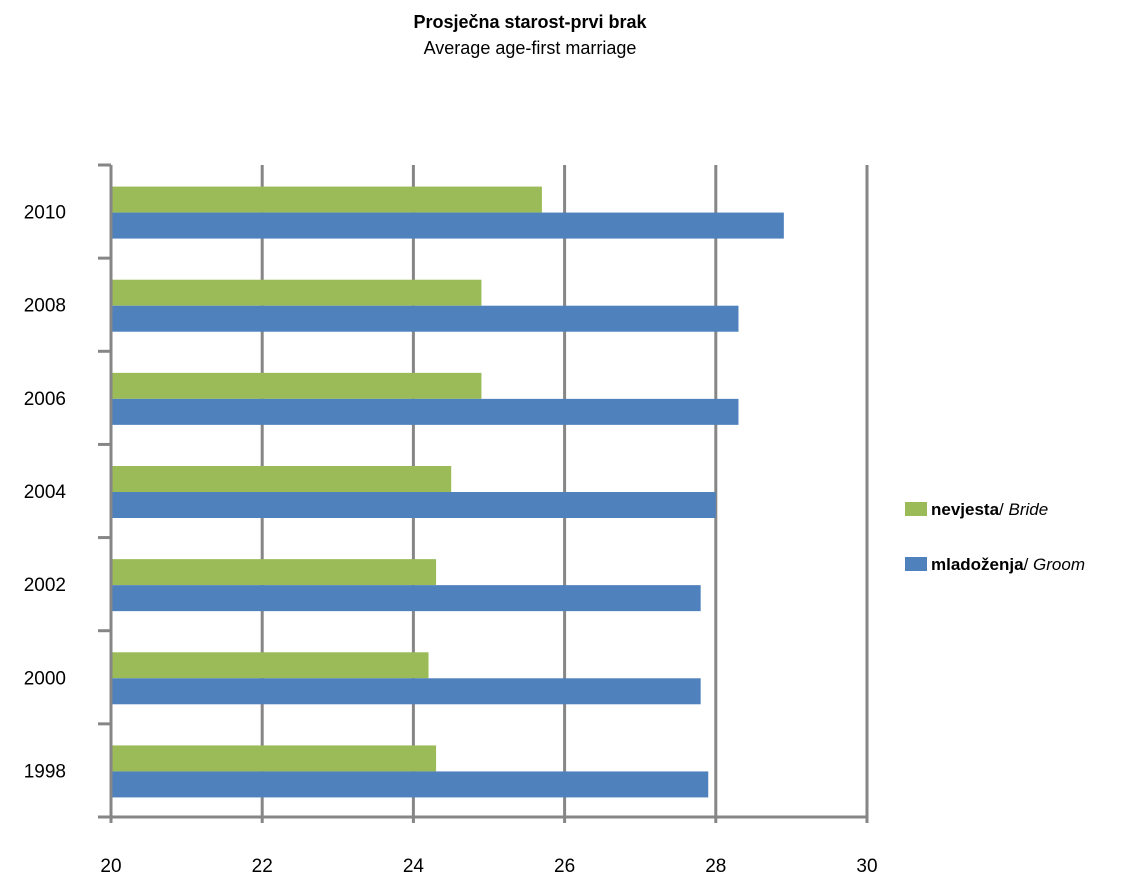 This screenshot has height=879, width=1126. I want to click on legend-item-bride: nevjesta/ Bride, so click(976, 510).